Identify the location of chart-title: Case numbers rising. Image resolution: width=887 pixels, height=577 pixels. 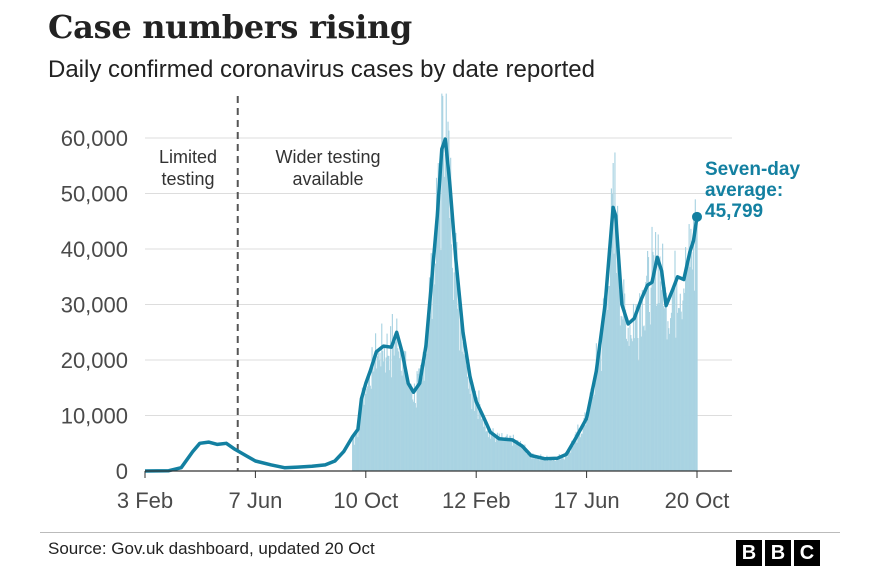
(230, 27).